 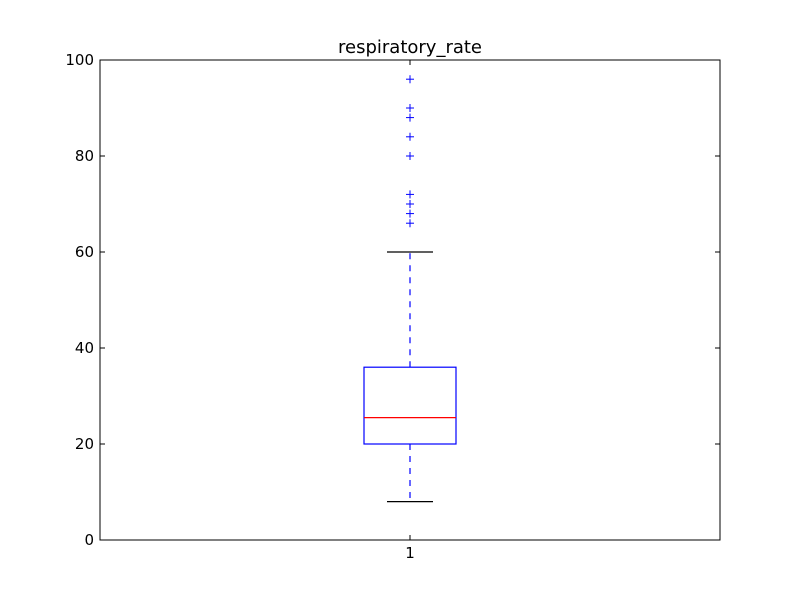 I want to click on y-tick-label: 0, so click(x=89, y=540).